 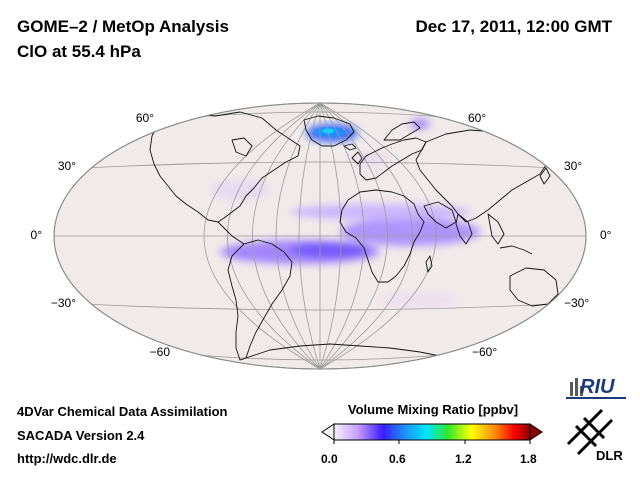 What do you see at coordinates (576, 303) in the screenshot?
I see `lat-label-right-m30: −30°` at bounding box center [576, 303].